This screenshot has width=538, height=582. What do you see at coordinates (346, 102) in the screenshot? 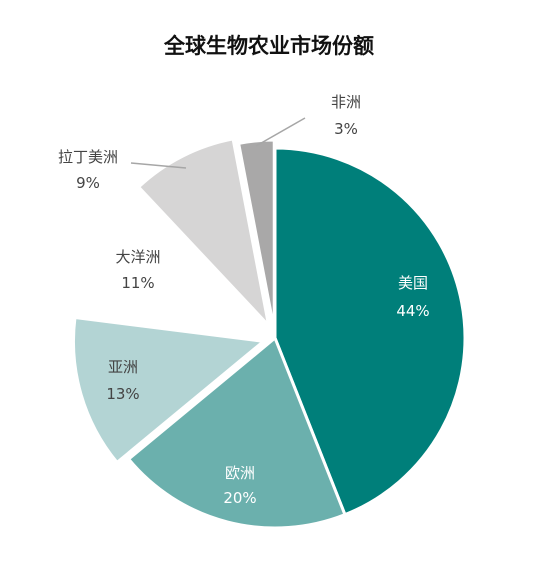
I see `africa-label: 非洲` at bounding box center [346, 102].